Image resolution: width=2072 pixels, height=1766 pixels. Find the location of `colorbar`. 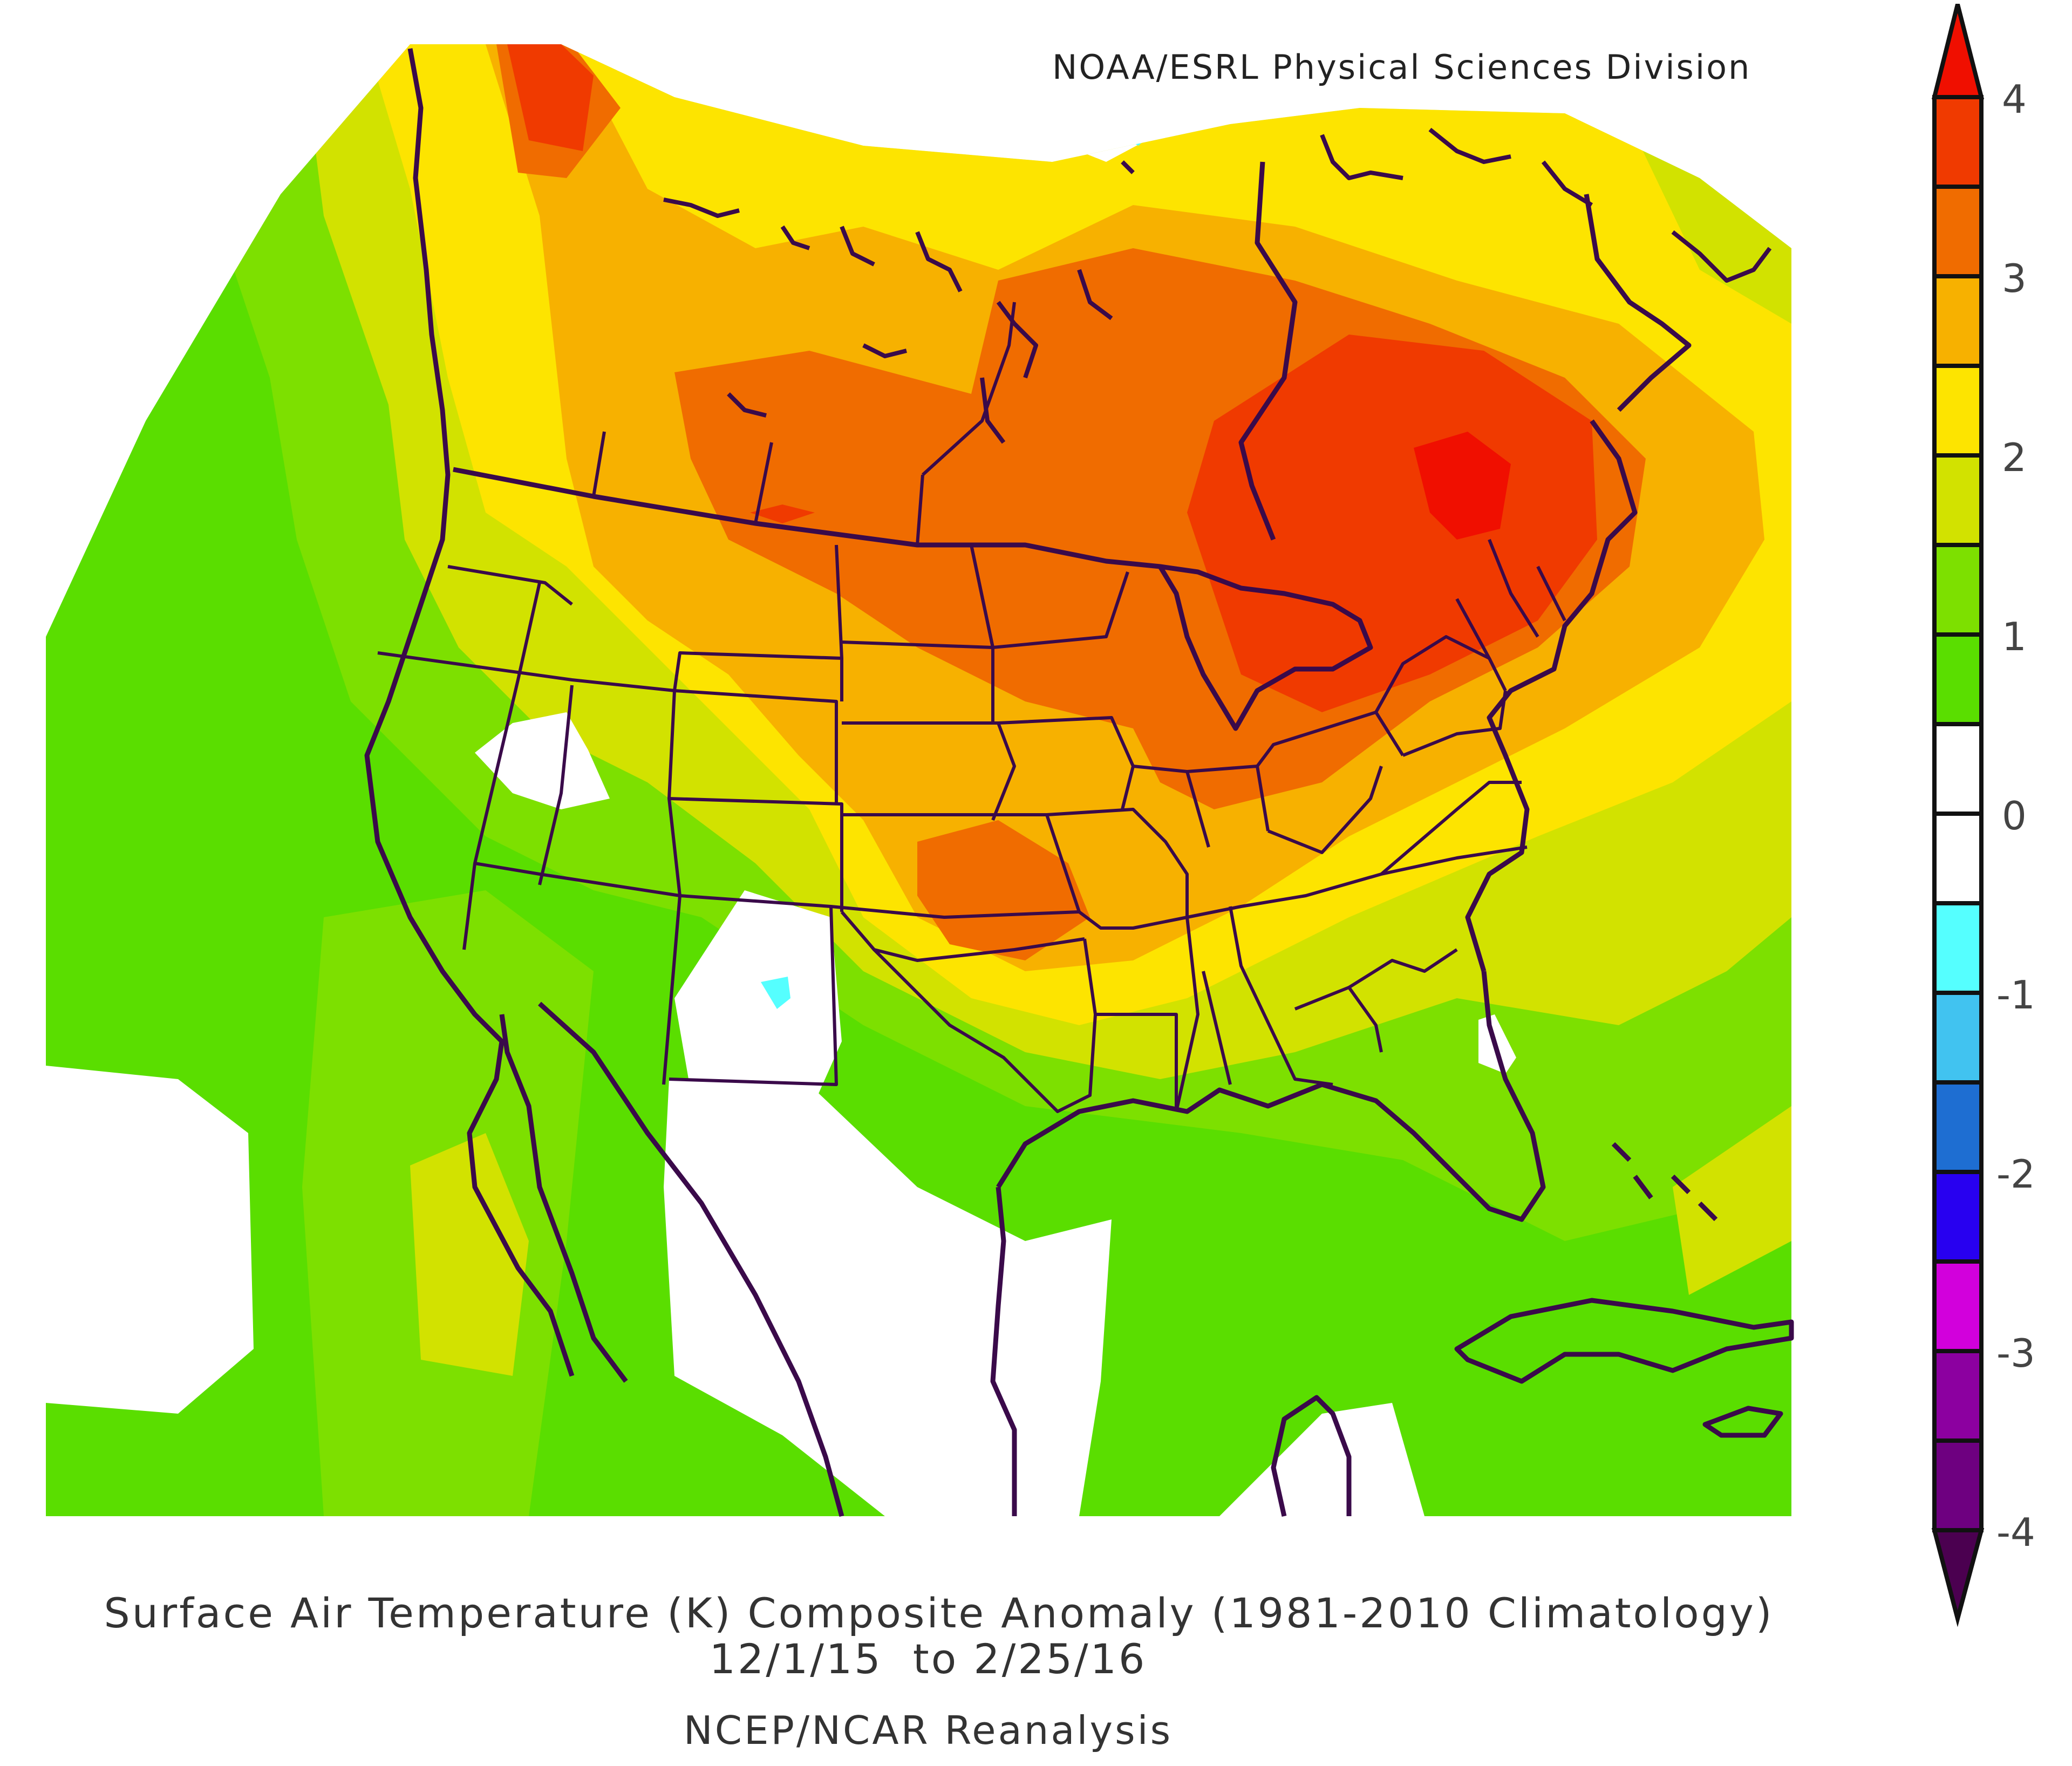

colorbar is located at coordinates (1958, 815).